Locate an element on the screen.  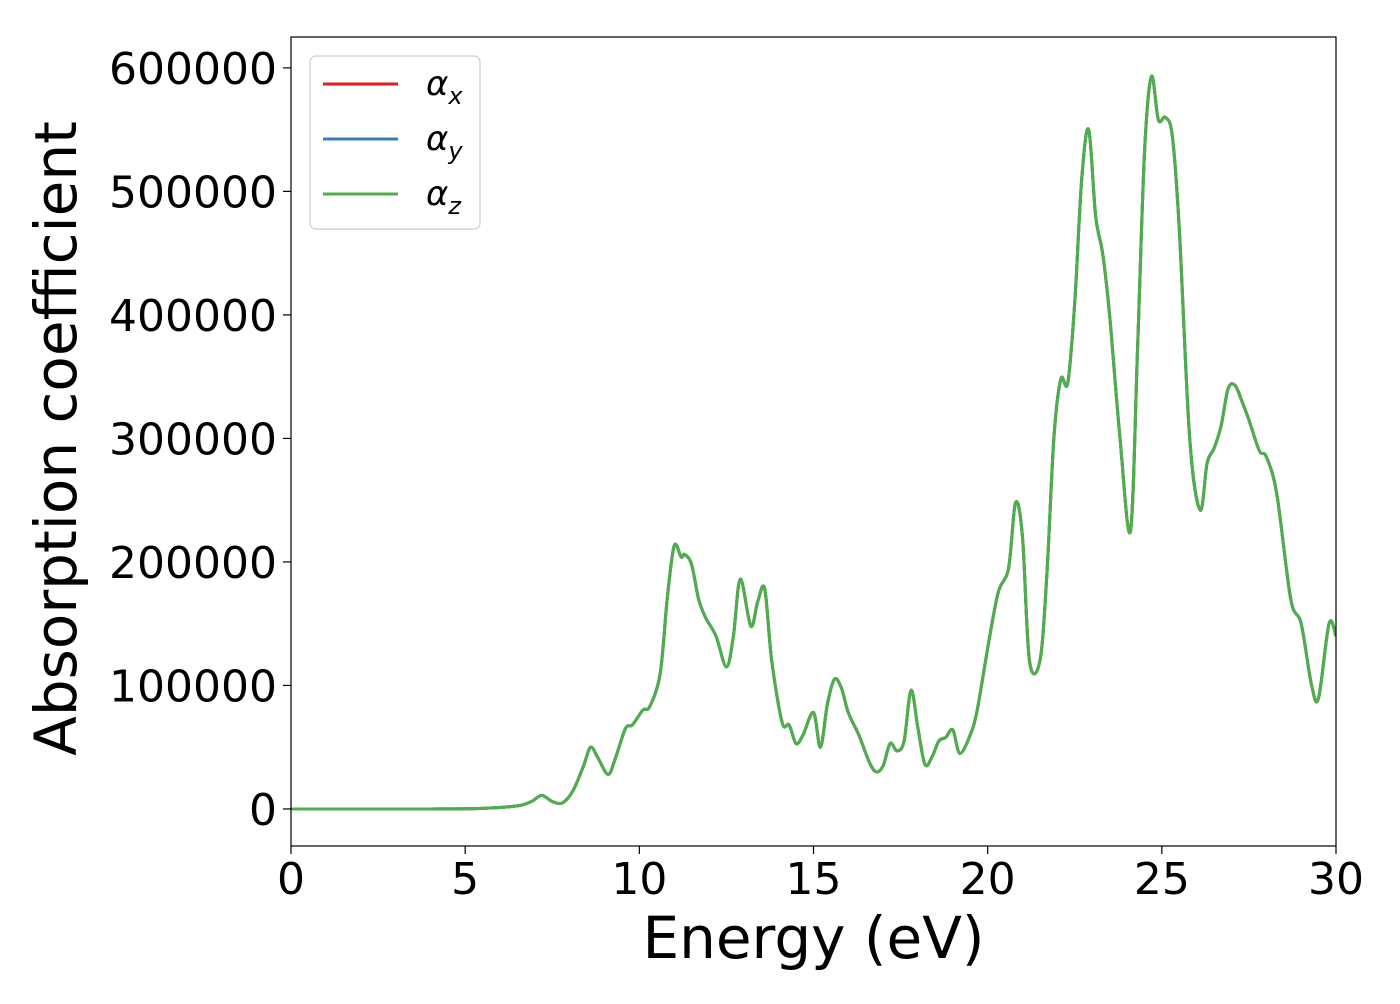
x-tick-label: 30 is located at coordinates (1336, 879).